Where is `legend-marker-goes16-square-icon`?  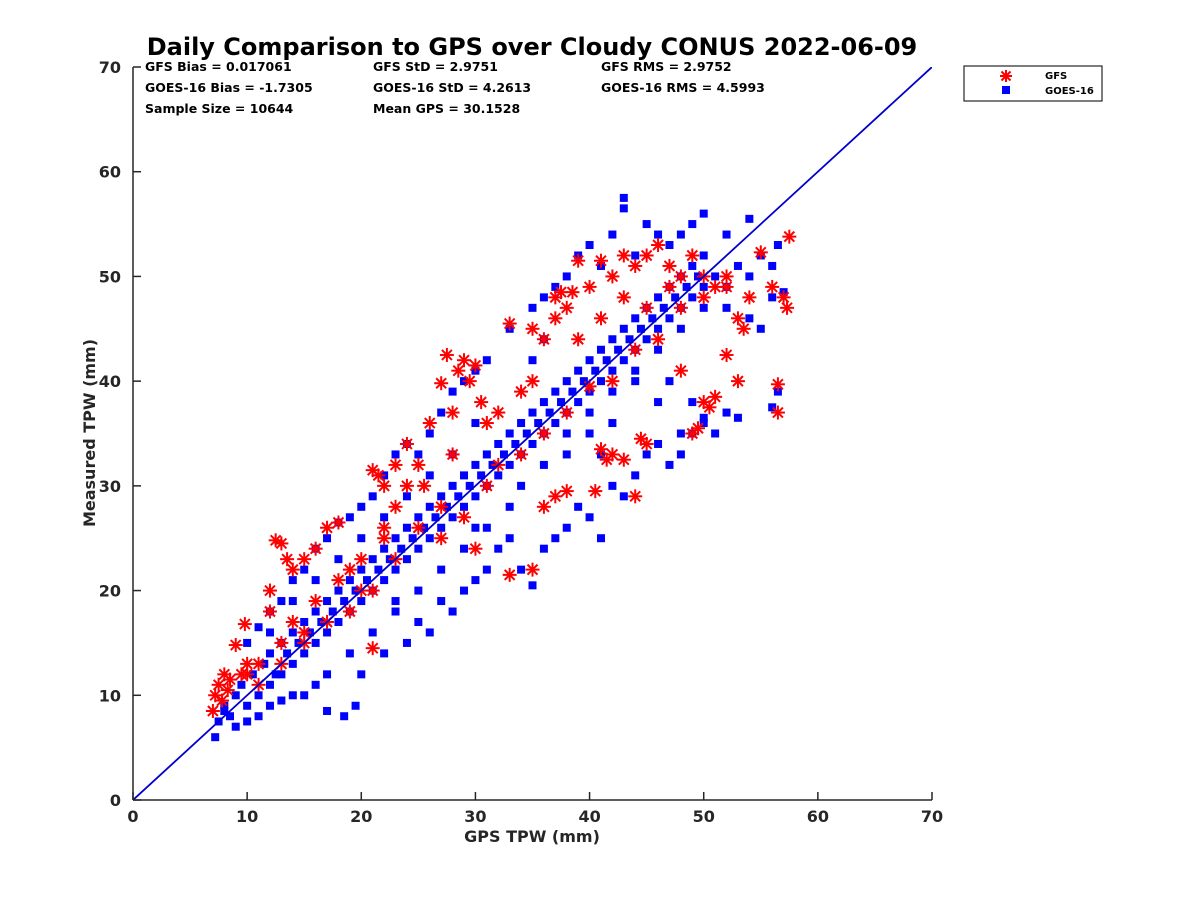 legend-marker-goes16-square-icon is located at coordinates (1006, 90).